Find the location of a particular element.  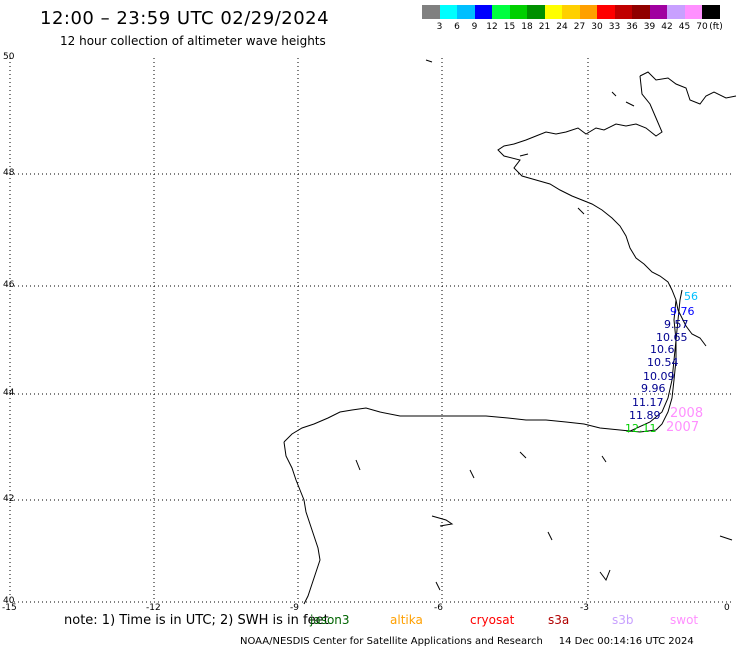

legend-label: 21 is located at coordinates (544, 27).